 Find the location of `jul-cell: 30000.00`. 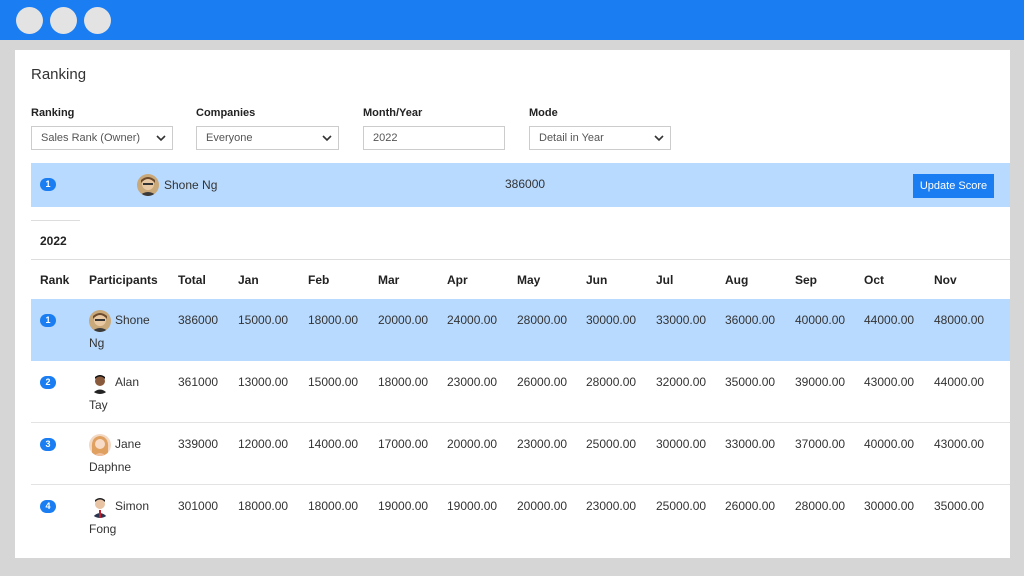

jul-cell: 30000.00 is located at coordinates (681, 444).